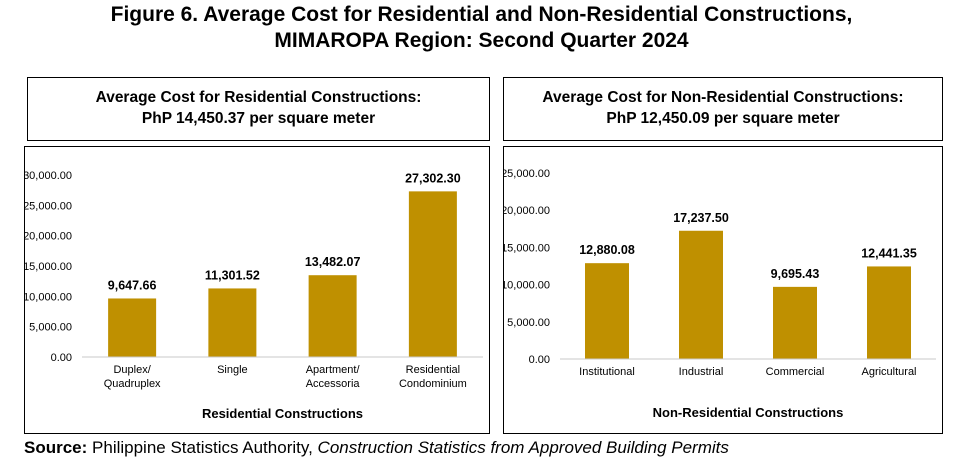 Image resolution: width=963 pixels, height=463 pixels. Describe the element at coordinates (888, 372) in the screenshot. I see `x-tick-label: Agricultural` at that location.